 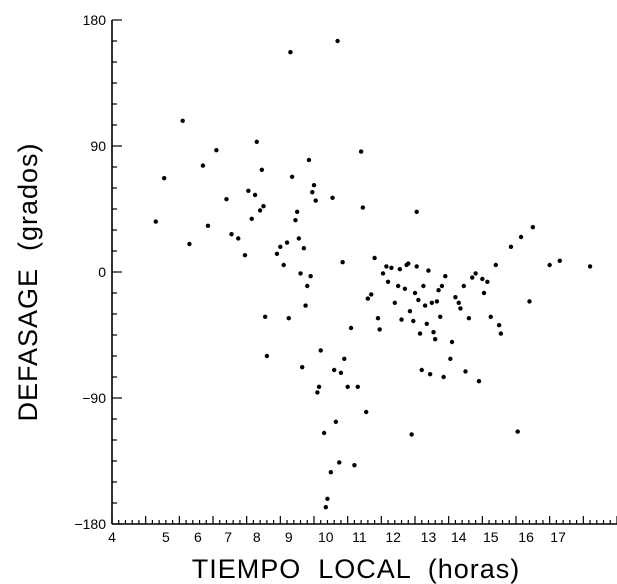 What do you see at coordinates (459, 537) in the screenshot?
I see `x-tick-label: 14` at bounding box center [459, 537].